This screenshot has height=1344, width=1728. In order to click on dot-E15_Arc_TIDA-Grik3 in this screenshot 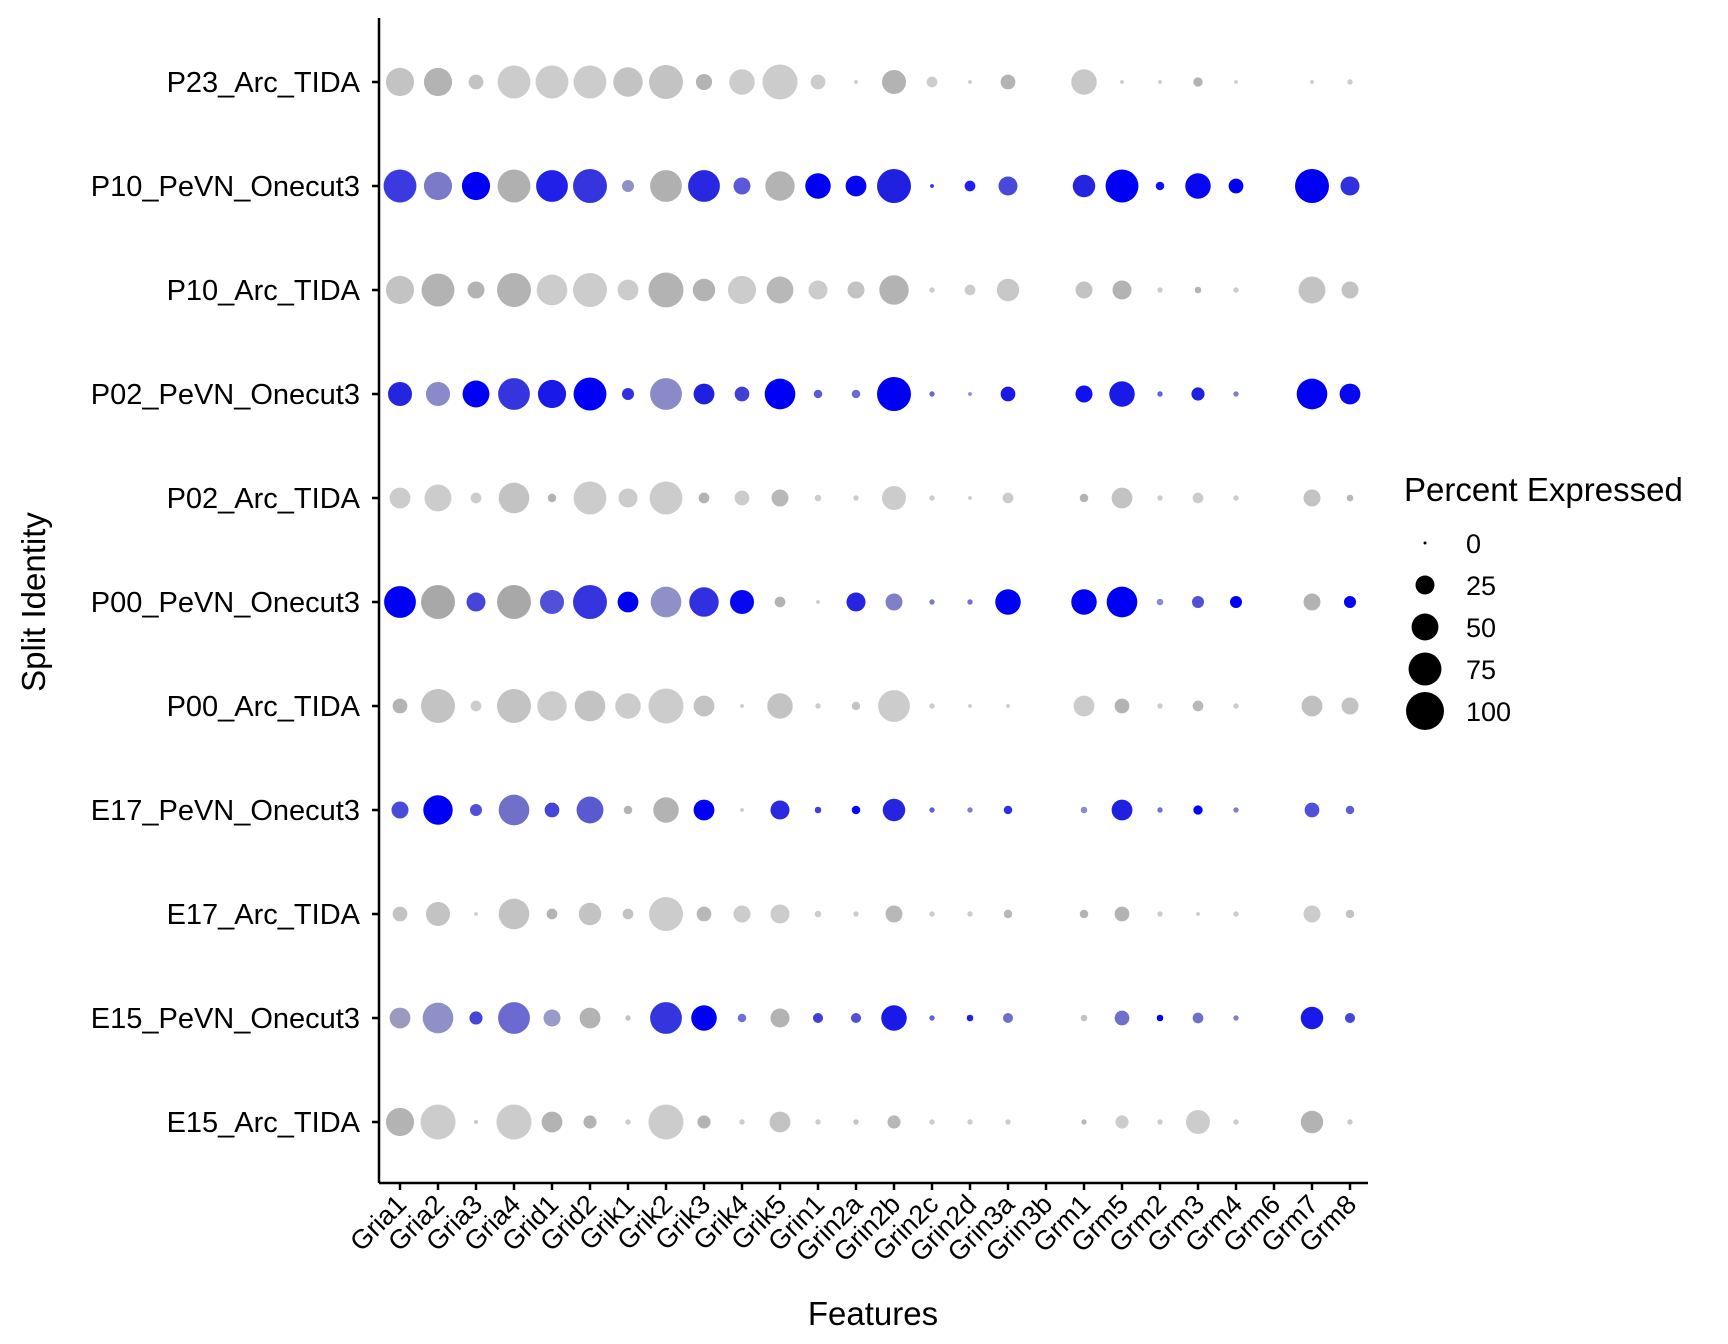, I will do `click(704, 1122)`.